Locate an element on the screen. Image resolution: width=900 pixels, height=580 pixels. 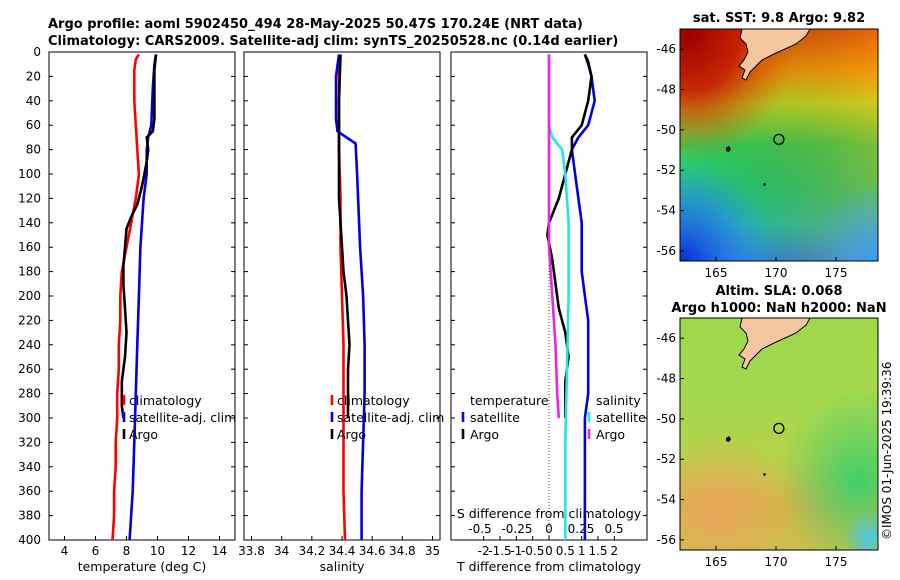
depth-tick-label: 320 is located at coordinates (29, 442).